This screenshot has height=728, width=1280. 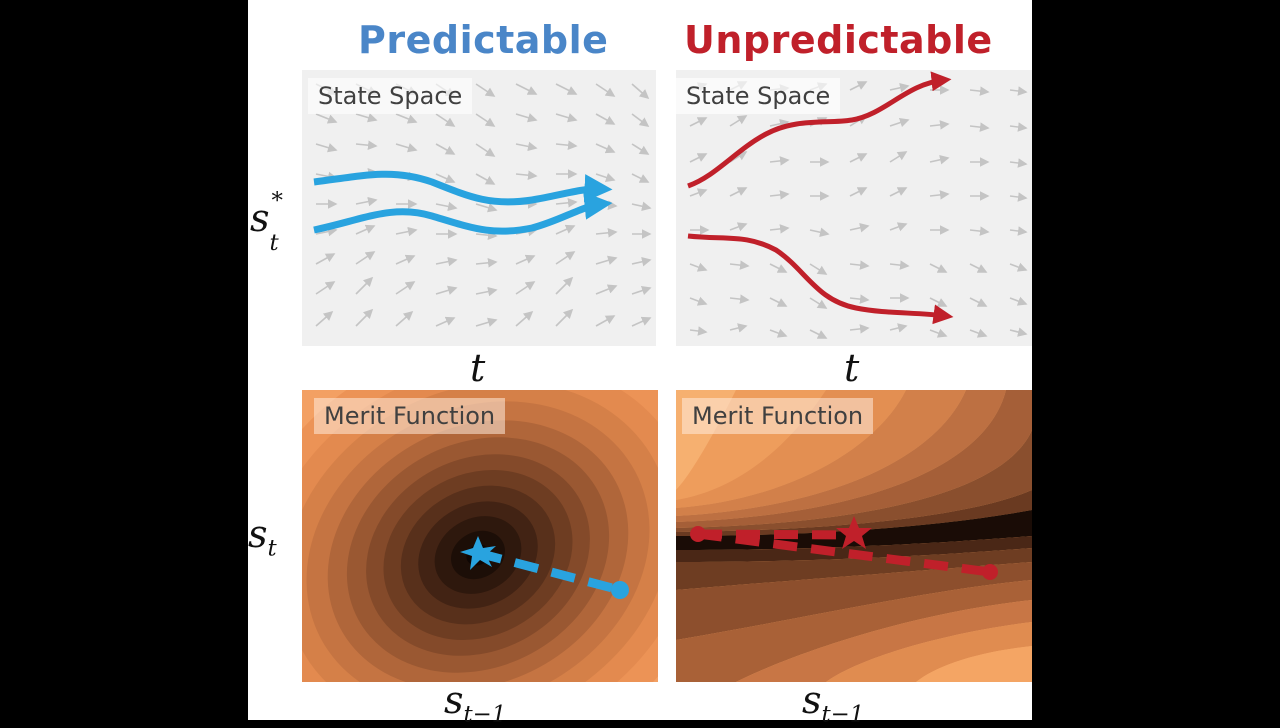 What do you see at coordinates (820, 198) in the screenshot?
I see `unpredictable-trajectories` at bounding box center [820, 198].